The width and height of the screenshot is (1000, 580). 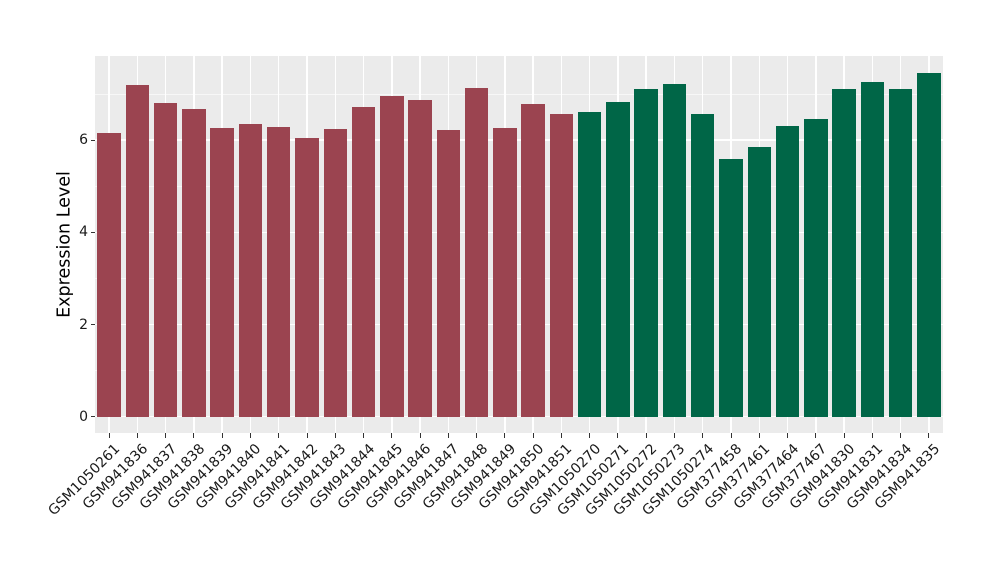 What do you see at coordinates (250, 270) in the screenshot?
I see `bar-GSM941840` at bounding box center [250, 270].